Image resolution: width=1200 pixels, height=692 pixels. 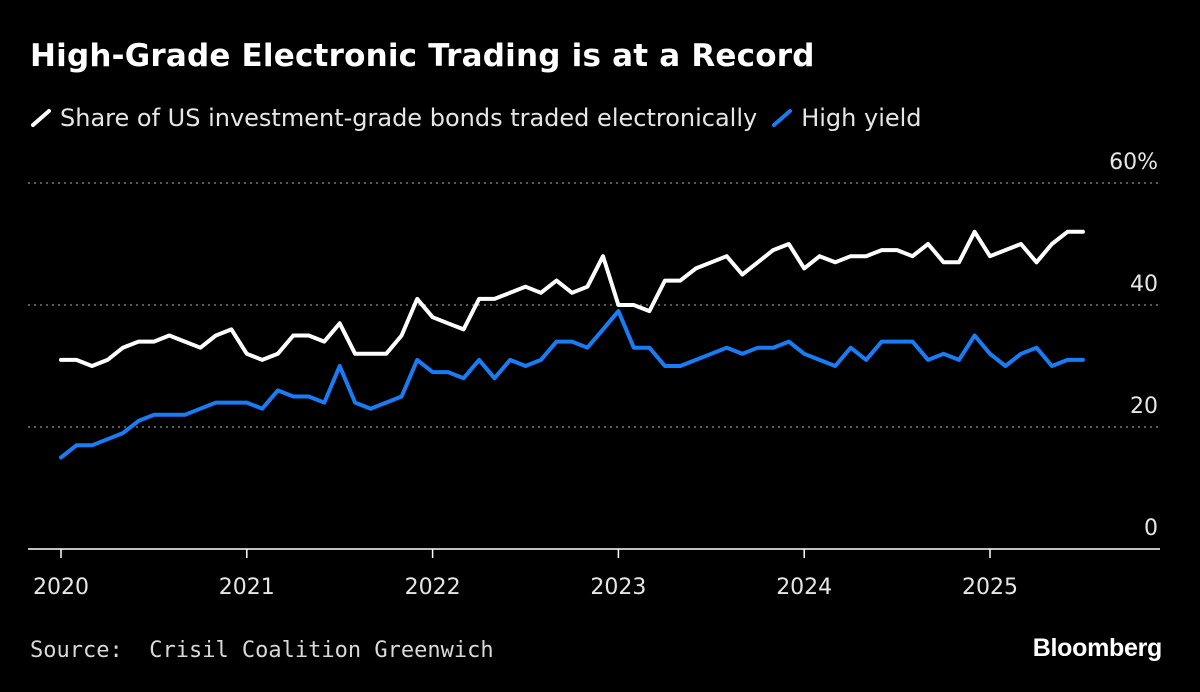 I want to click on y-tick-label: 20, so click(x=1144, y=406).